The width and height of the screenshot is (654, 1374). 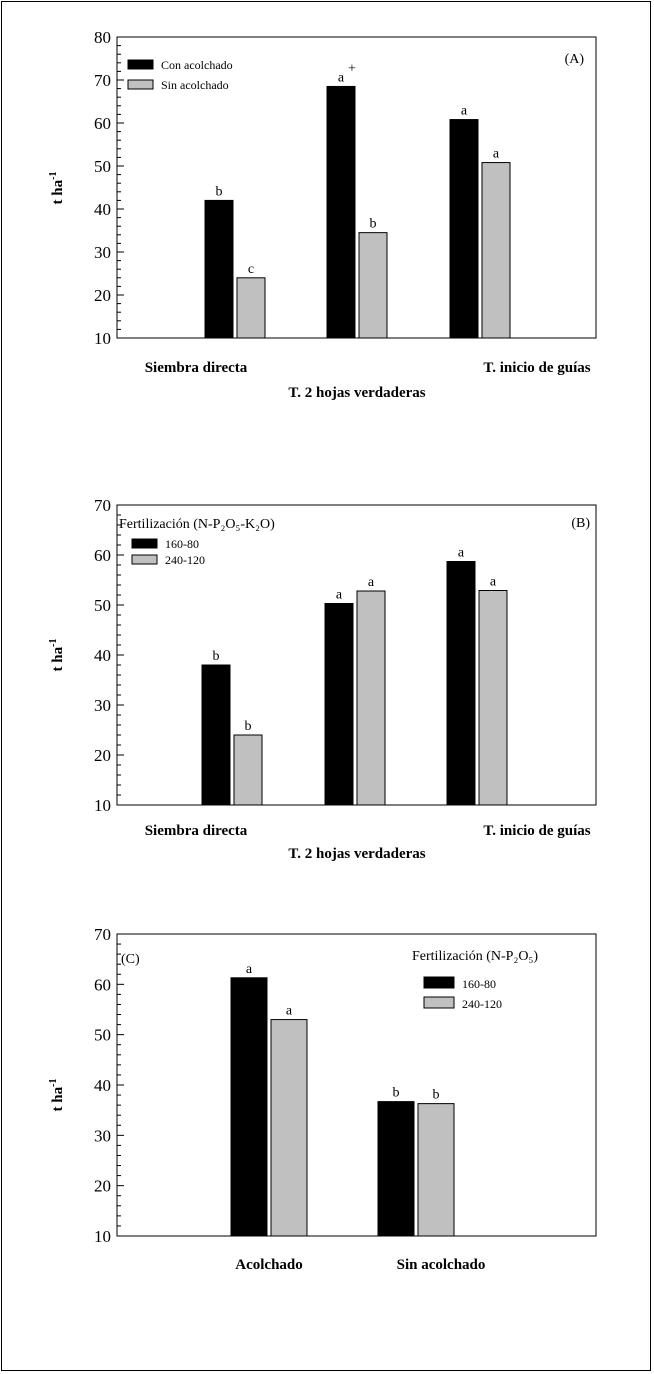 I want to click on y-tick-label: 80, so click(x=102, y=37).